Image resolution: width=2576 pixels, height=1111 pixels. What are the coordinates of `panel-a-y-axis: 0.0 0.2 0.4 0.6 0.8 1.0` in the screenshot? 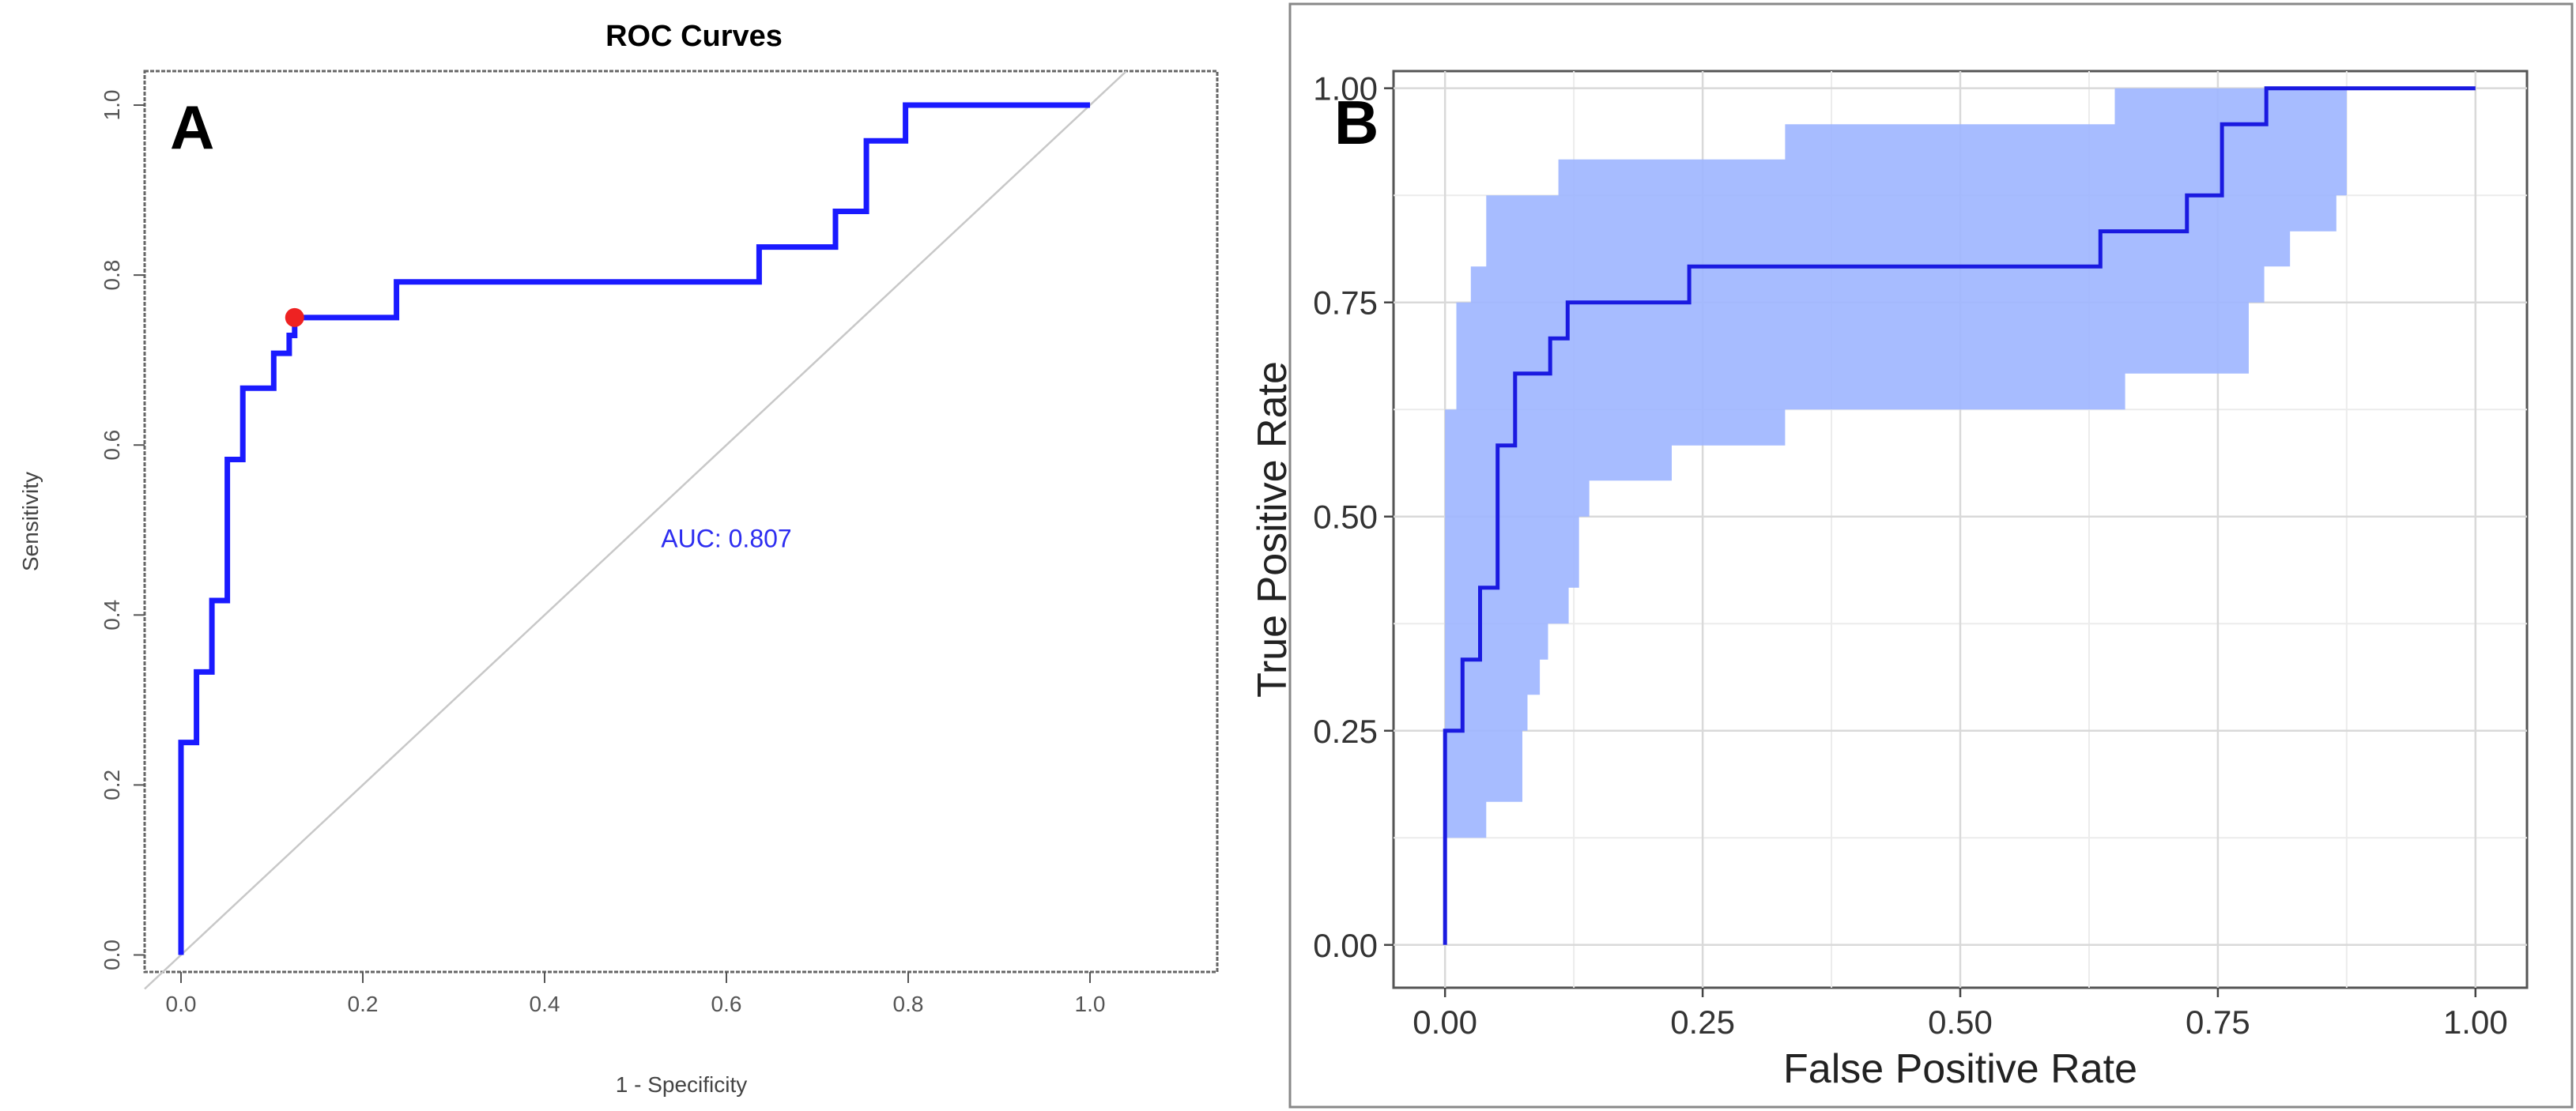 It's located at (122, 530).